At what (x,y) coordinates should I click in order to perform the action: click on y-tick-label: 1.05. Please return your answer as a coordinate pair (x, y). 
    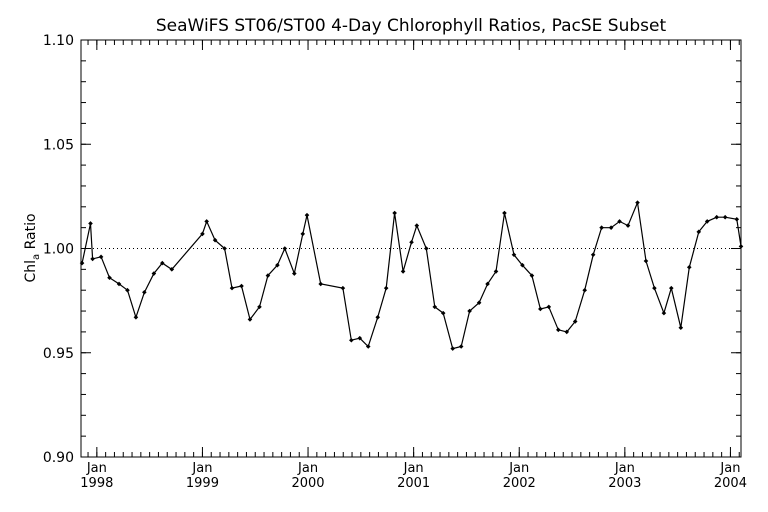
    Looking at the image, I should click on (58, 145).